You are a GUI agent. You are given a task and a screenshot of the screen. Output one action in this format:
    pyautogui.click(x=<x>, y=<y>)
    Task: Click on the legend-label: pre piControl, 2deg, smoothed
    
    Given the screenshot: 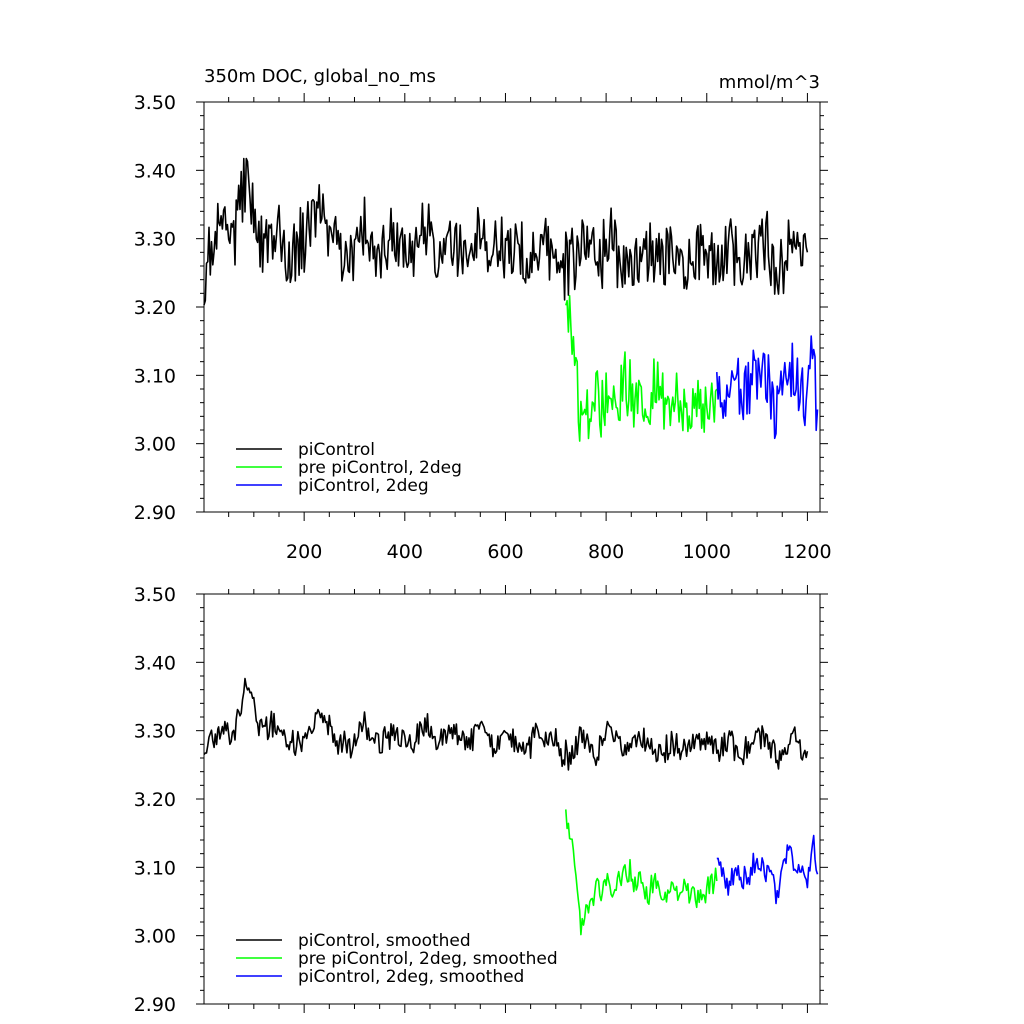 What is the action you would take?
    pyautogui.click(x=428, y=959)
    